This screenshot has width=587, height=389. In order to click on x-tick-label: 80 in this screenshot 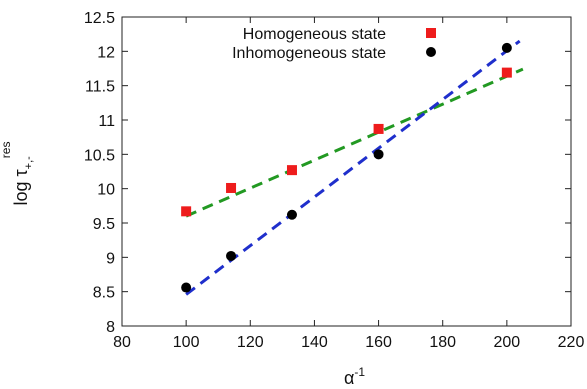, I will do `click(122, 342)`.